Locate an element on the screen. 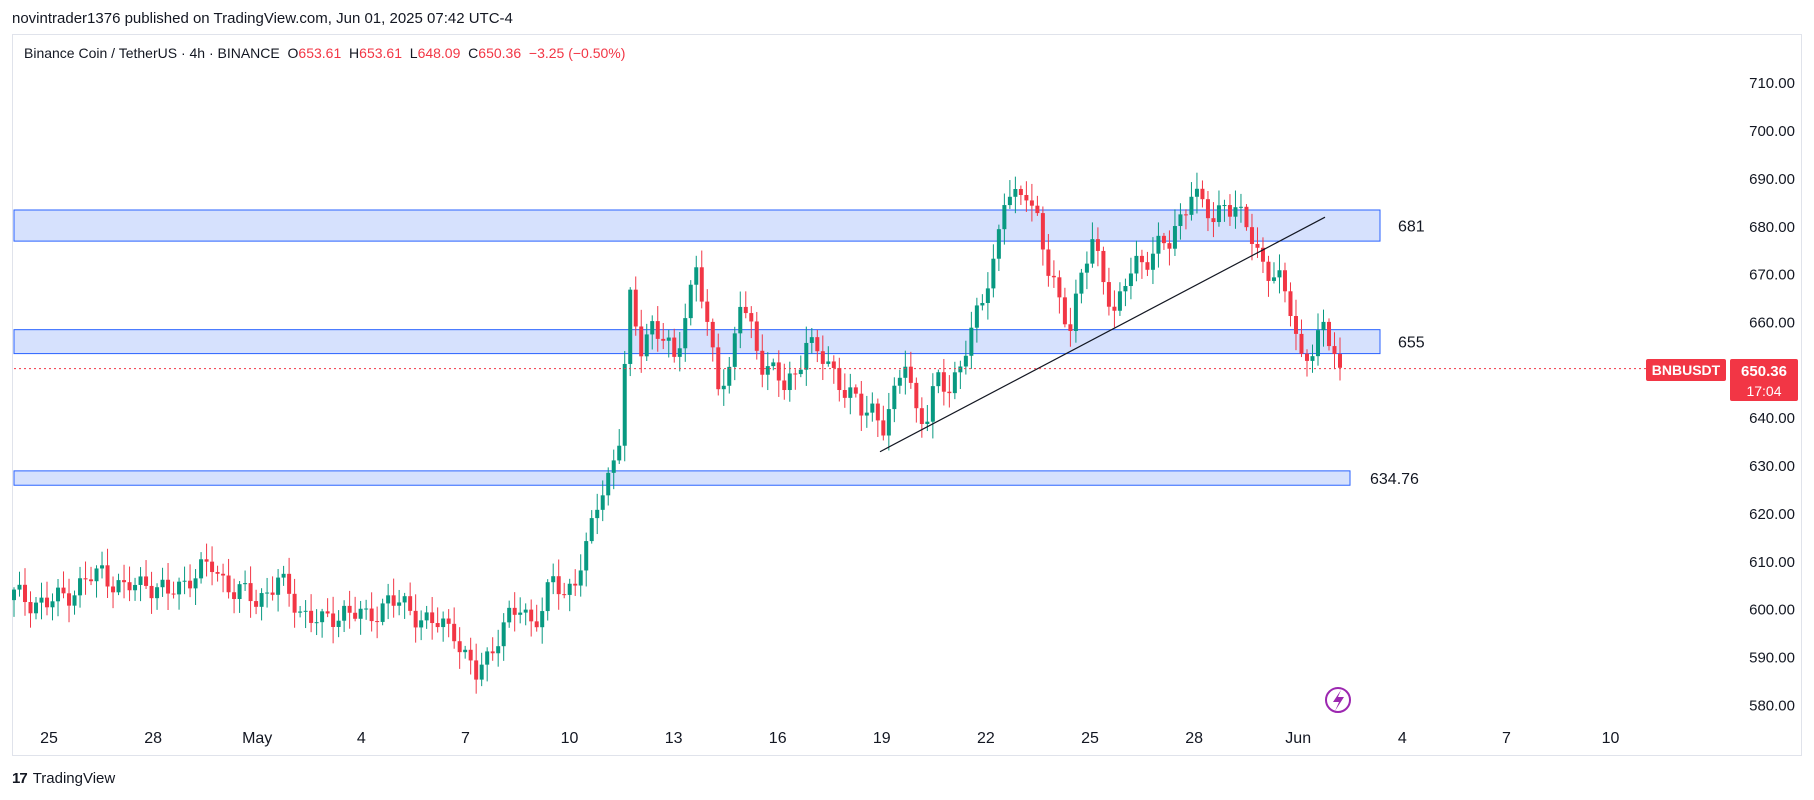  x-tick-label: 4 is located at coordinates (361, 738).